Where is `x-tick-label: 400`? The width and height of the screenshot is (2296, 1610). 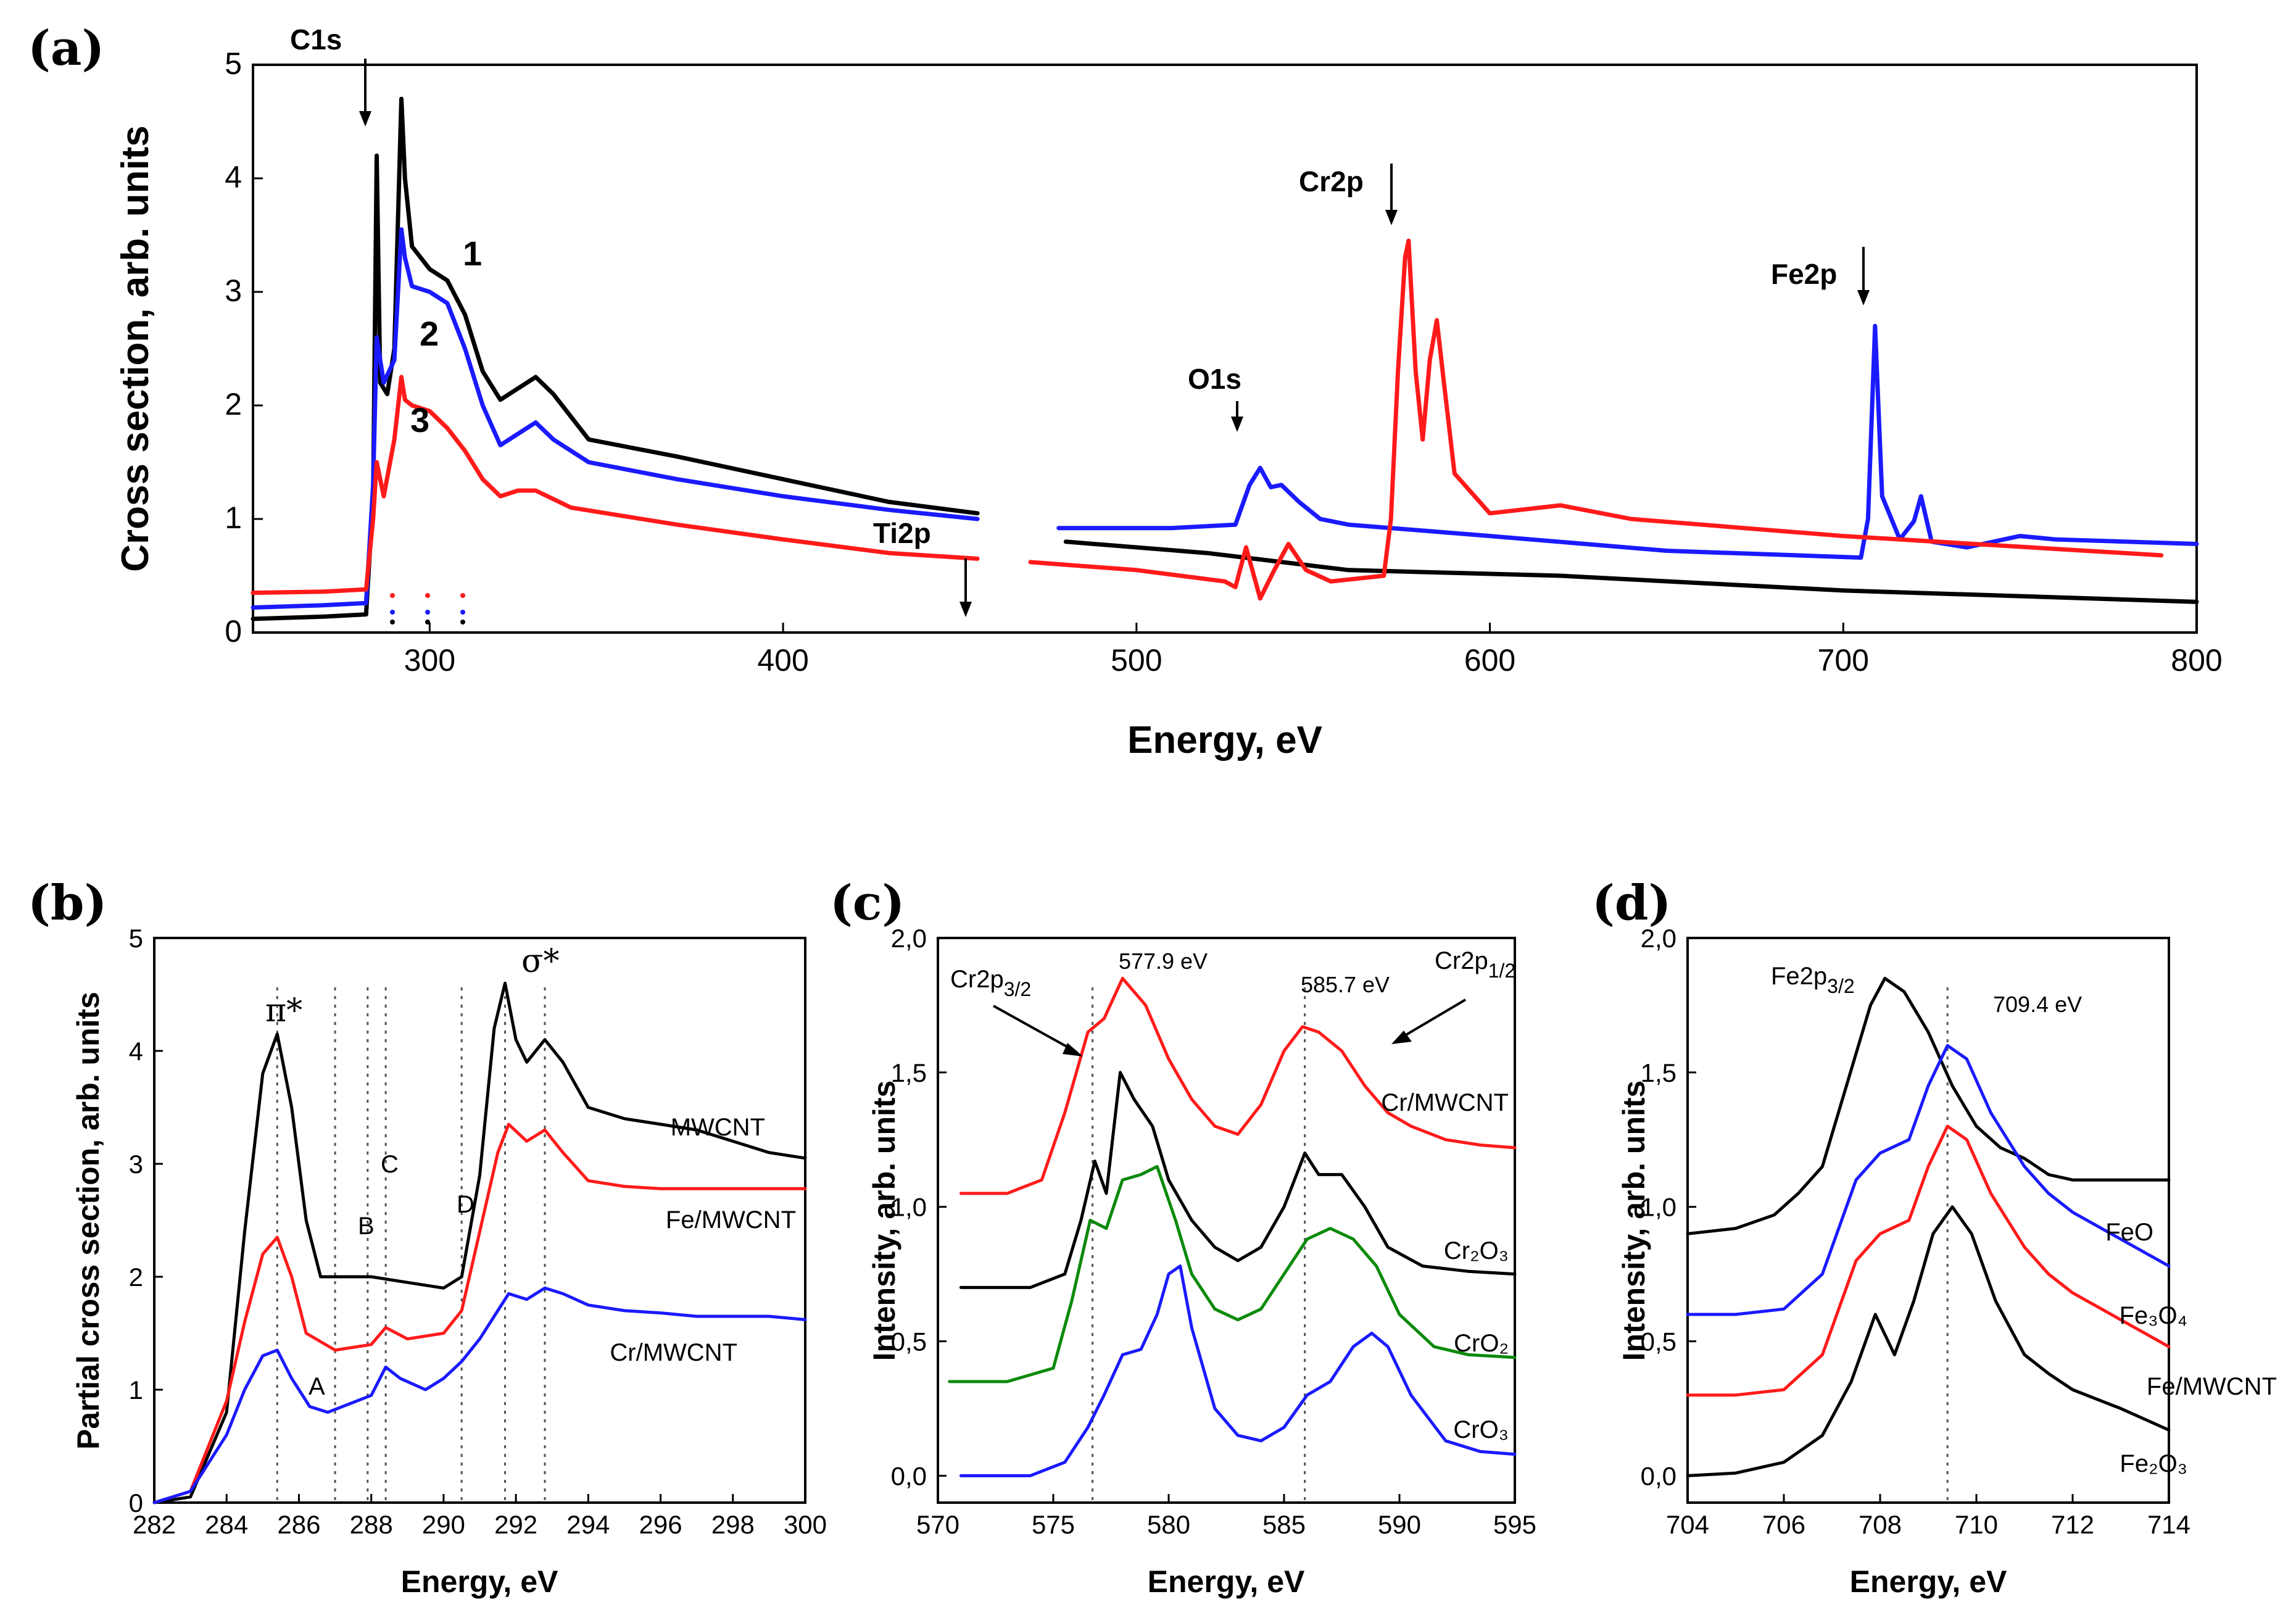 x-tick-label: 400 is located at coordinates (782, 660).